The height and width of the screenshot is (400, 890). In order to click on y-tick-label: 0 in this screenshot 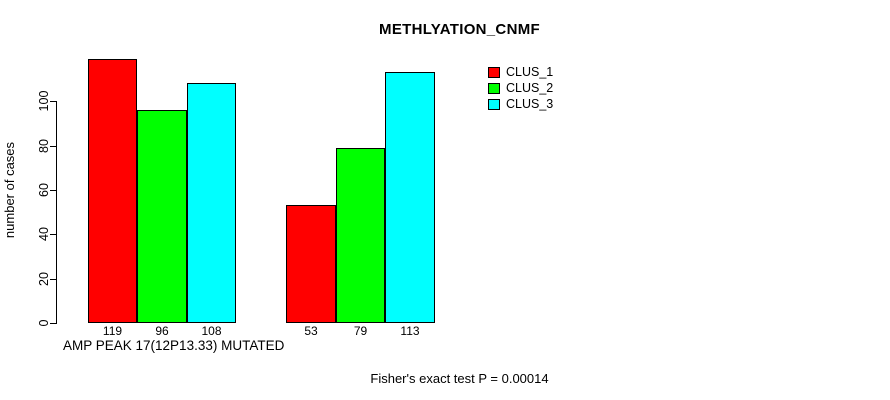, I will do `click(44, 323)`.